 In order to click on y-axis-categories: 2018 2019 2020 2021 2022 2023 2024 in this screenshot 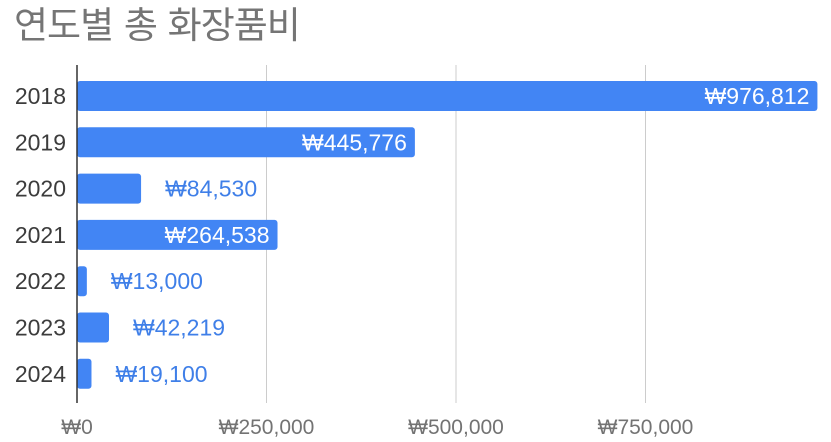, I will do `click(40, 235)`.